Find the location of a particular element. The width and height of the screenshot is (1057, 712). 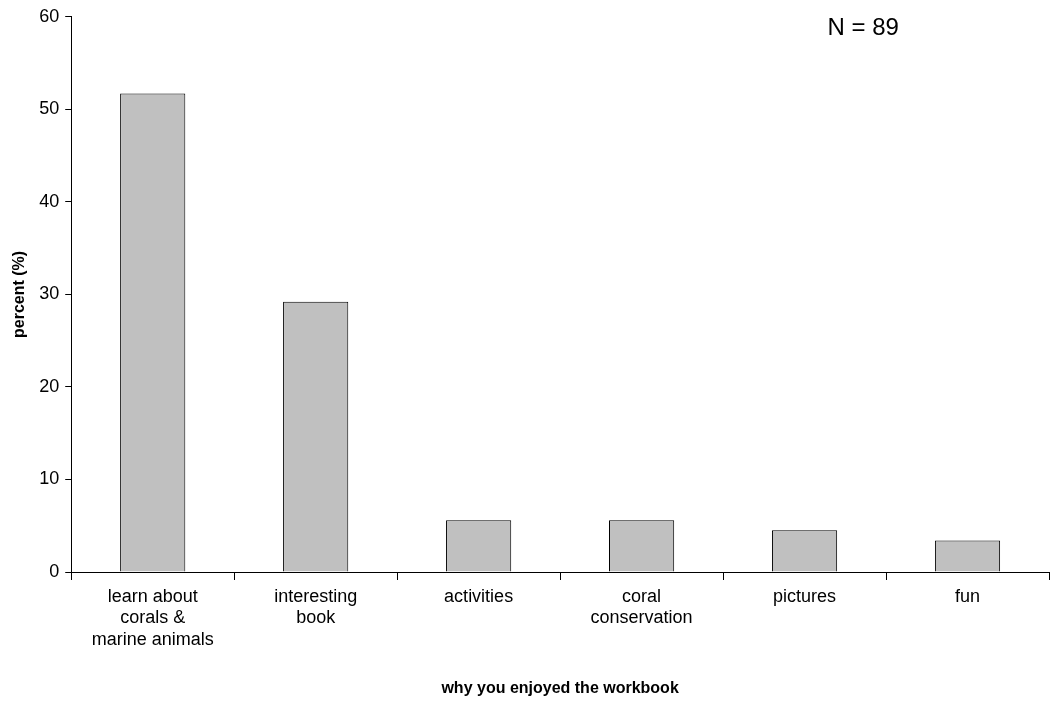

y-tick-label: 0 is located at coordinates (54, 570).